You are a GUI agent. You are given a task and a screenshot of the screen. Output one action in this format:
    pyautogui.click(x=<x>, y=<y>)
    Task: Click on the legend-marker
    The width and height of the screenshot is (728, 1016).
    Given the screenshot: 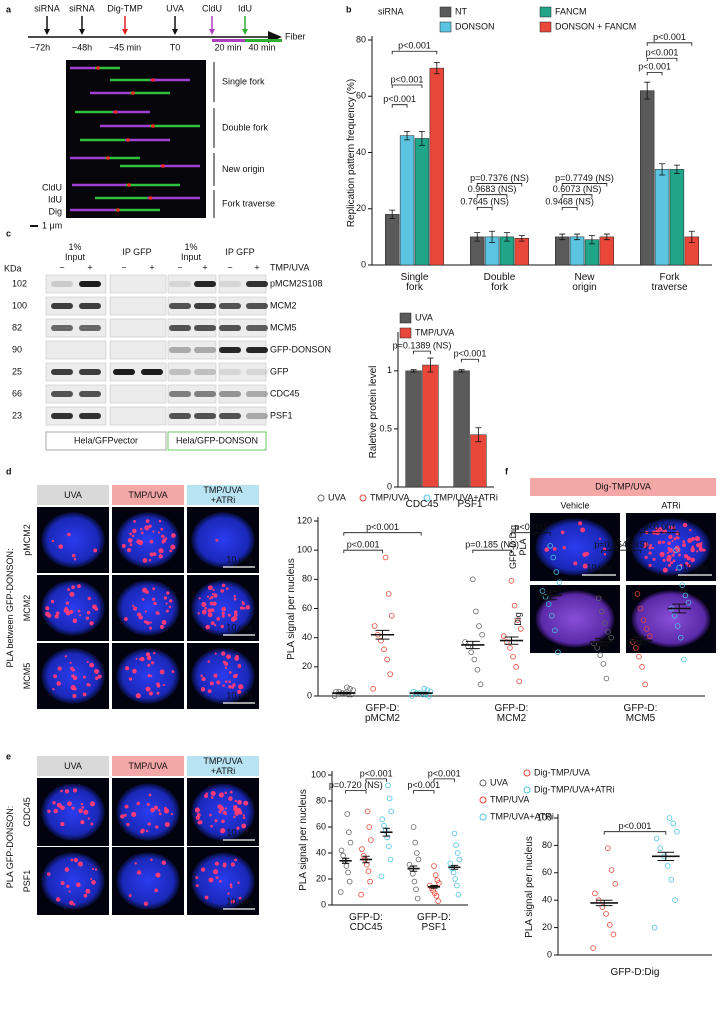 What is the action you would take?
    pyautogui.click(x=483, y=783)
    